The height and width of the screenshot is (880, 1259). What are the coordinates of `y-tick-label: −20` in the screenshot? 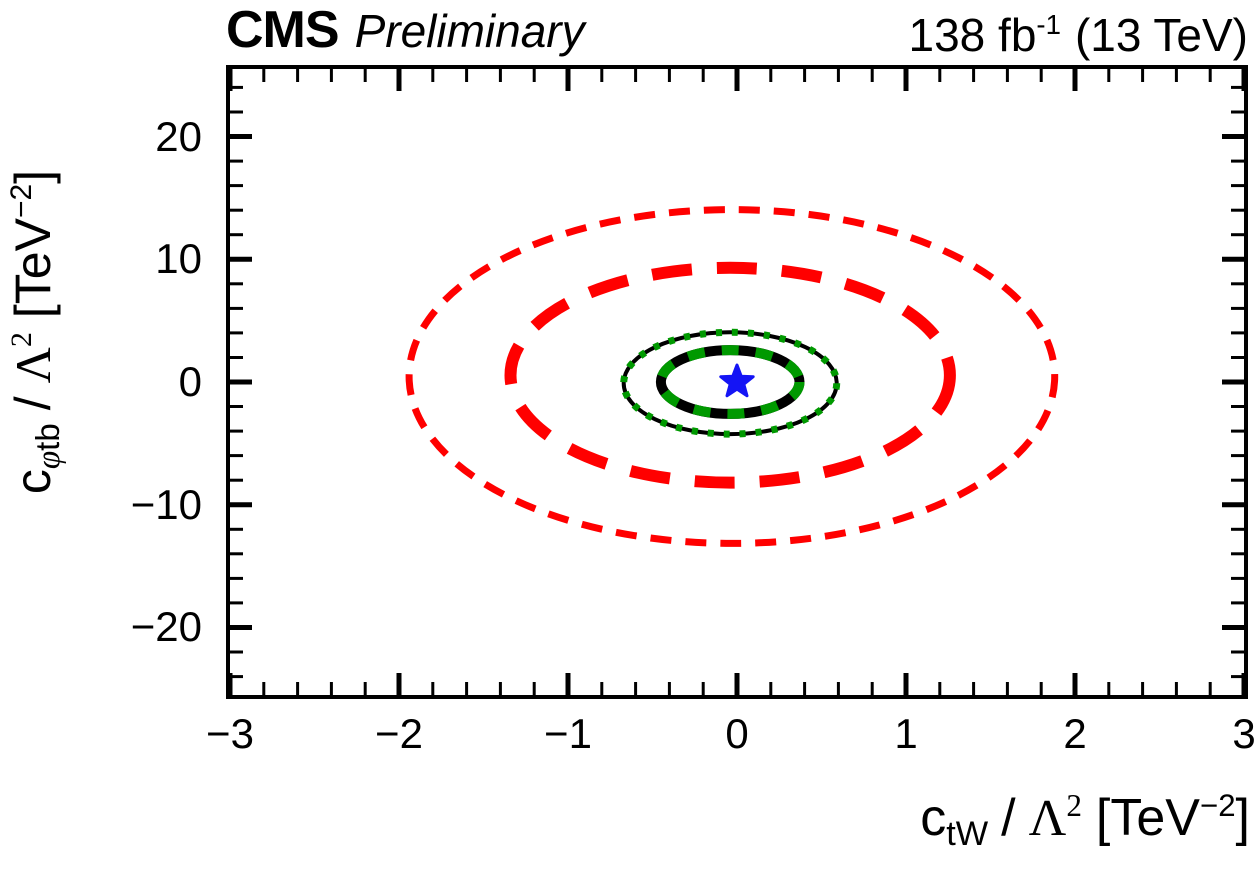 It's located at (166, 627).